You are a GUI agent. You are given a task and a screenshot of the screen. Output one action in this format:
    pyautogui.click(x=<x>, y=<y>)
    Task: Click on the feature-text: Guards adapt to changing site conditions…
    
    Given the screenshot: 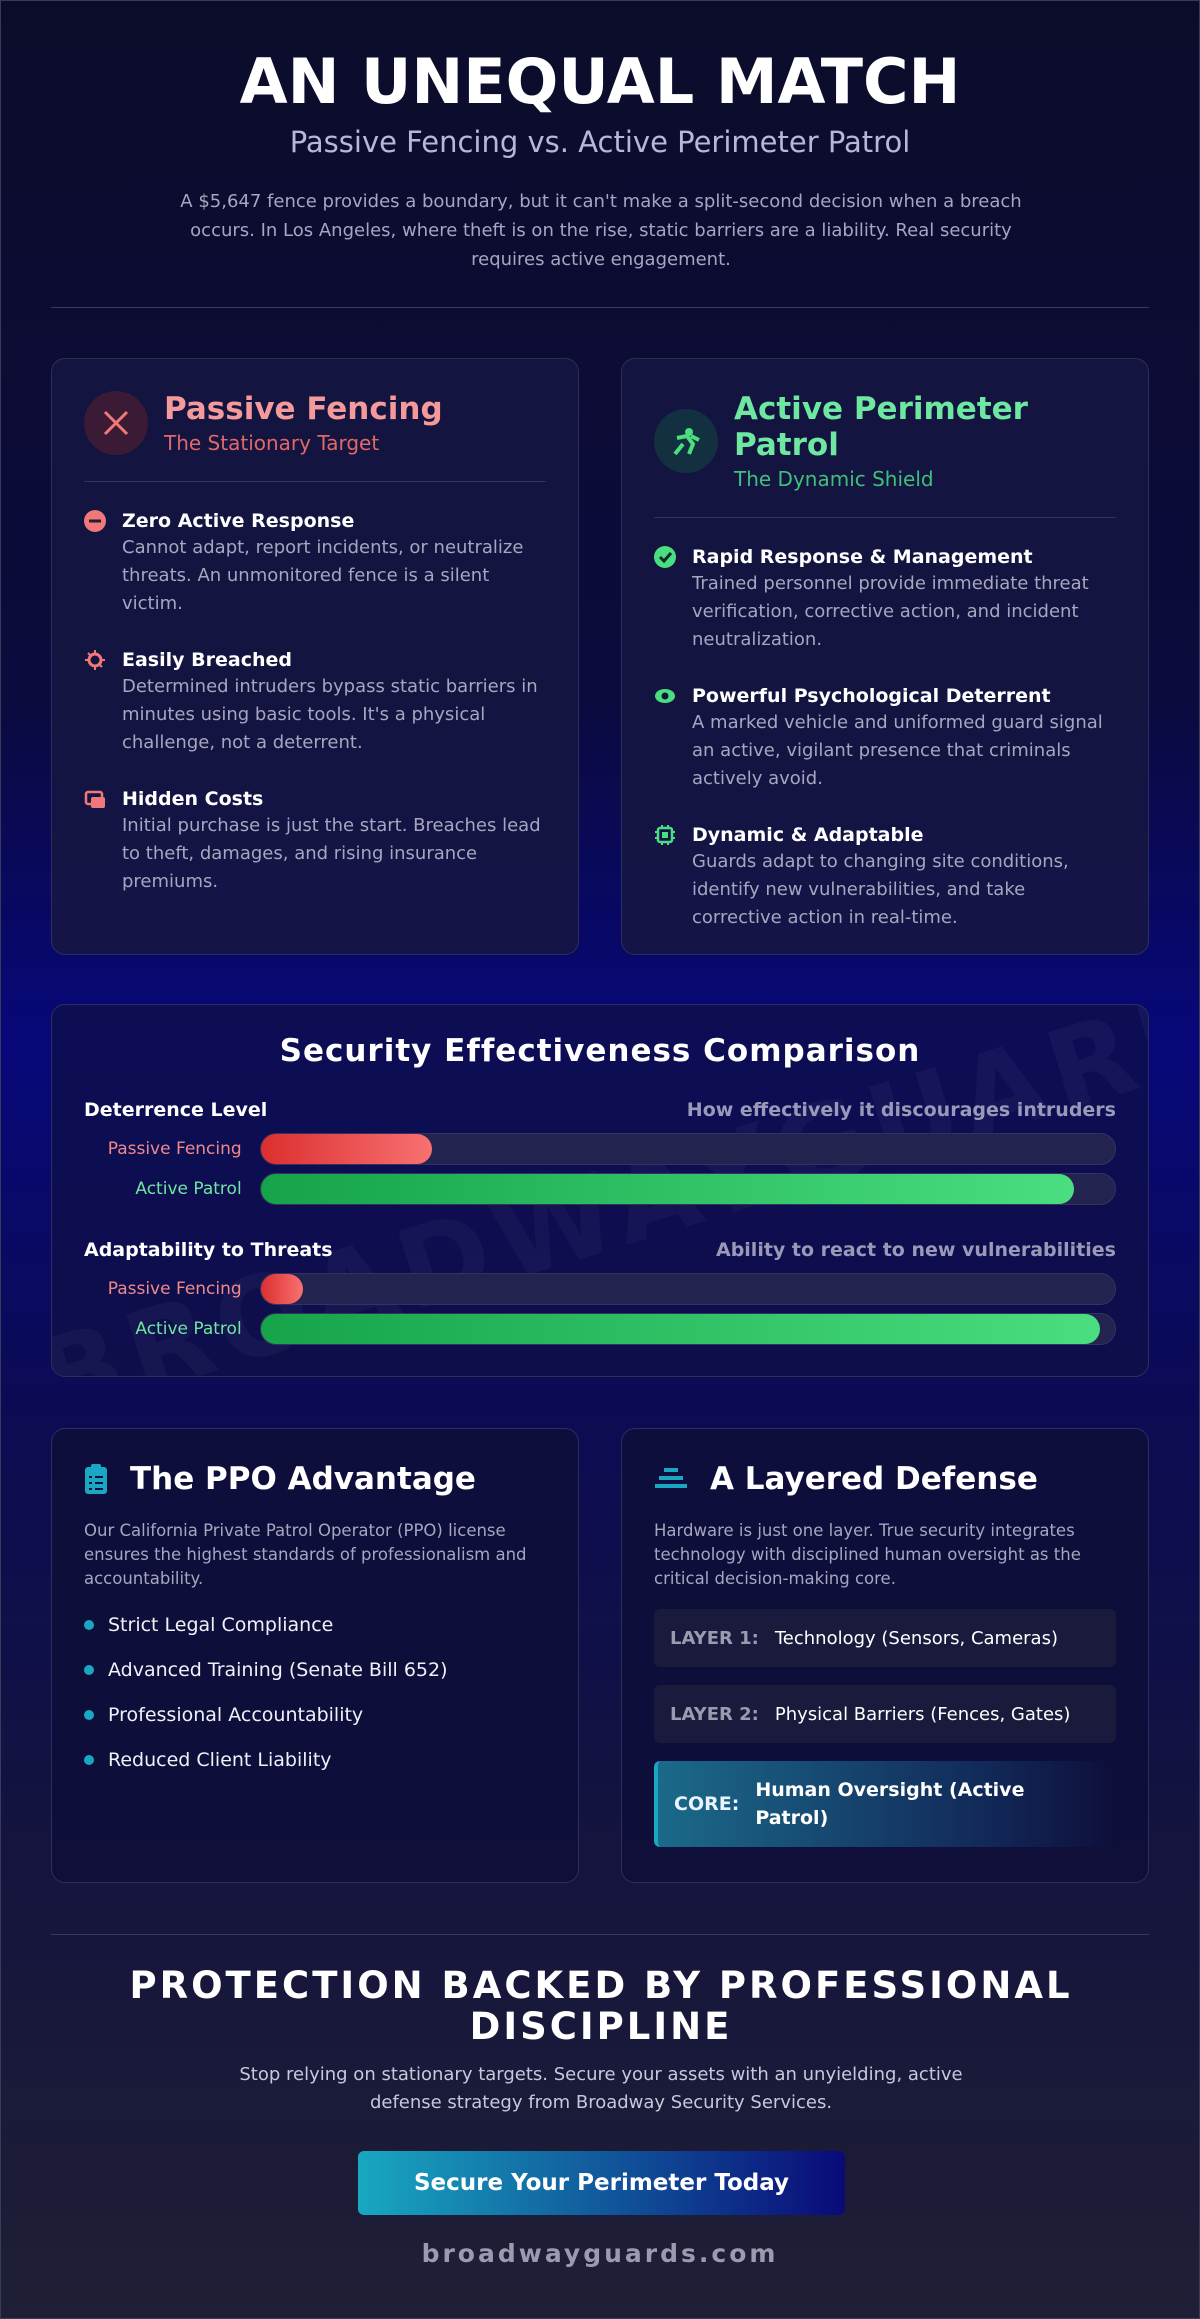 What is the action you would take?
    pyautogui.click(x=880, y=889)
    